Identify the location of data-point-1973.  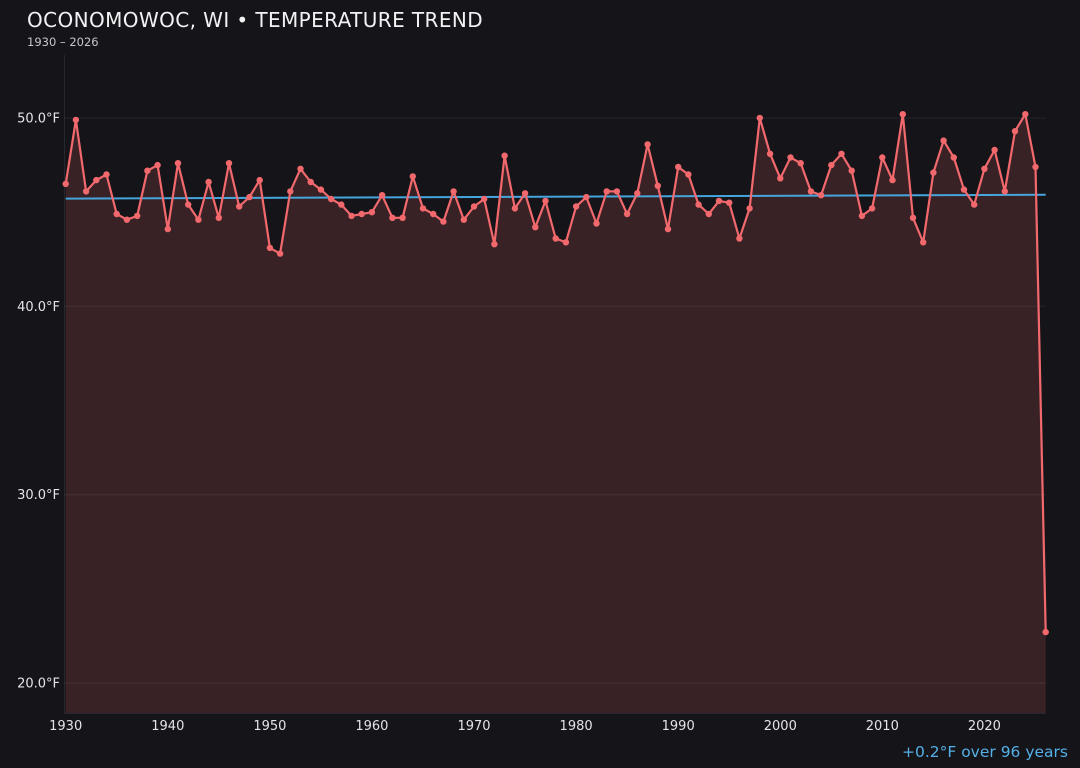
(504, 155).